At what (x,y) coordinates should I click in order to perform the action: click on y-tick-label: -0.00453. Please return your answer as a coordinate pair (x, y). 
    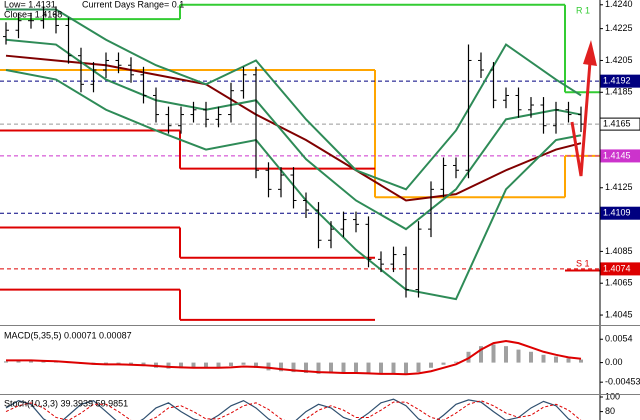
    Looking at the image, I should click on (622, 382).